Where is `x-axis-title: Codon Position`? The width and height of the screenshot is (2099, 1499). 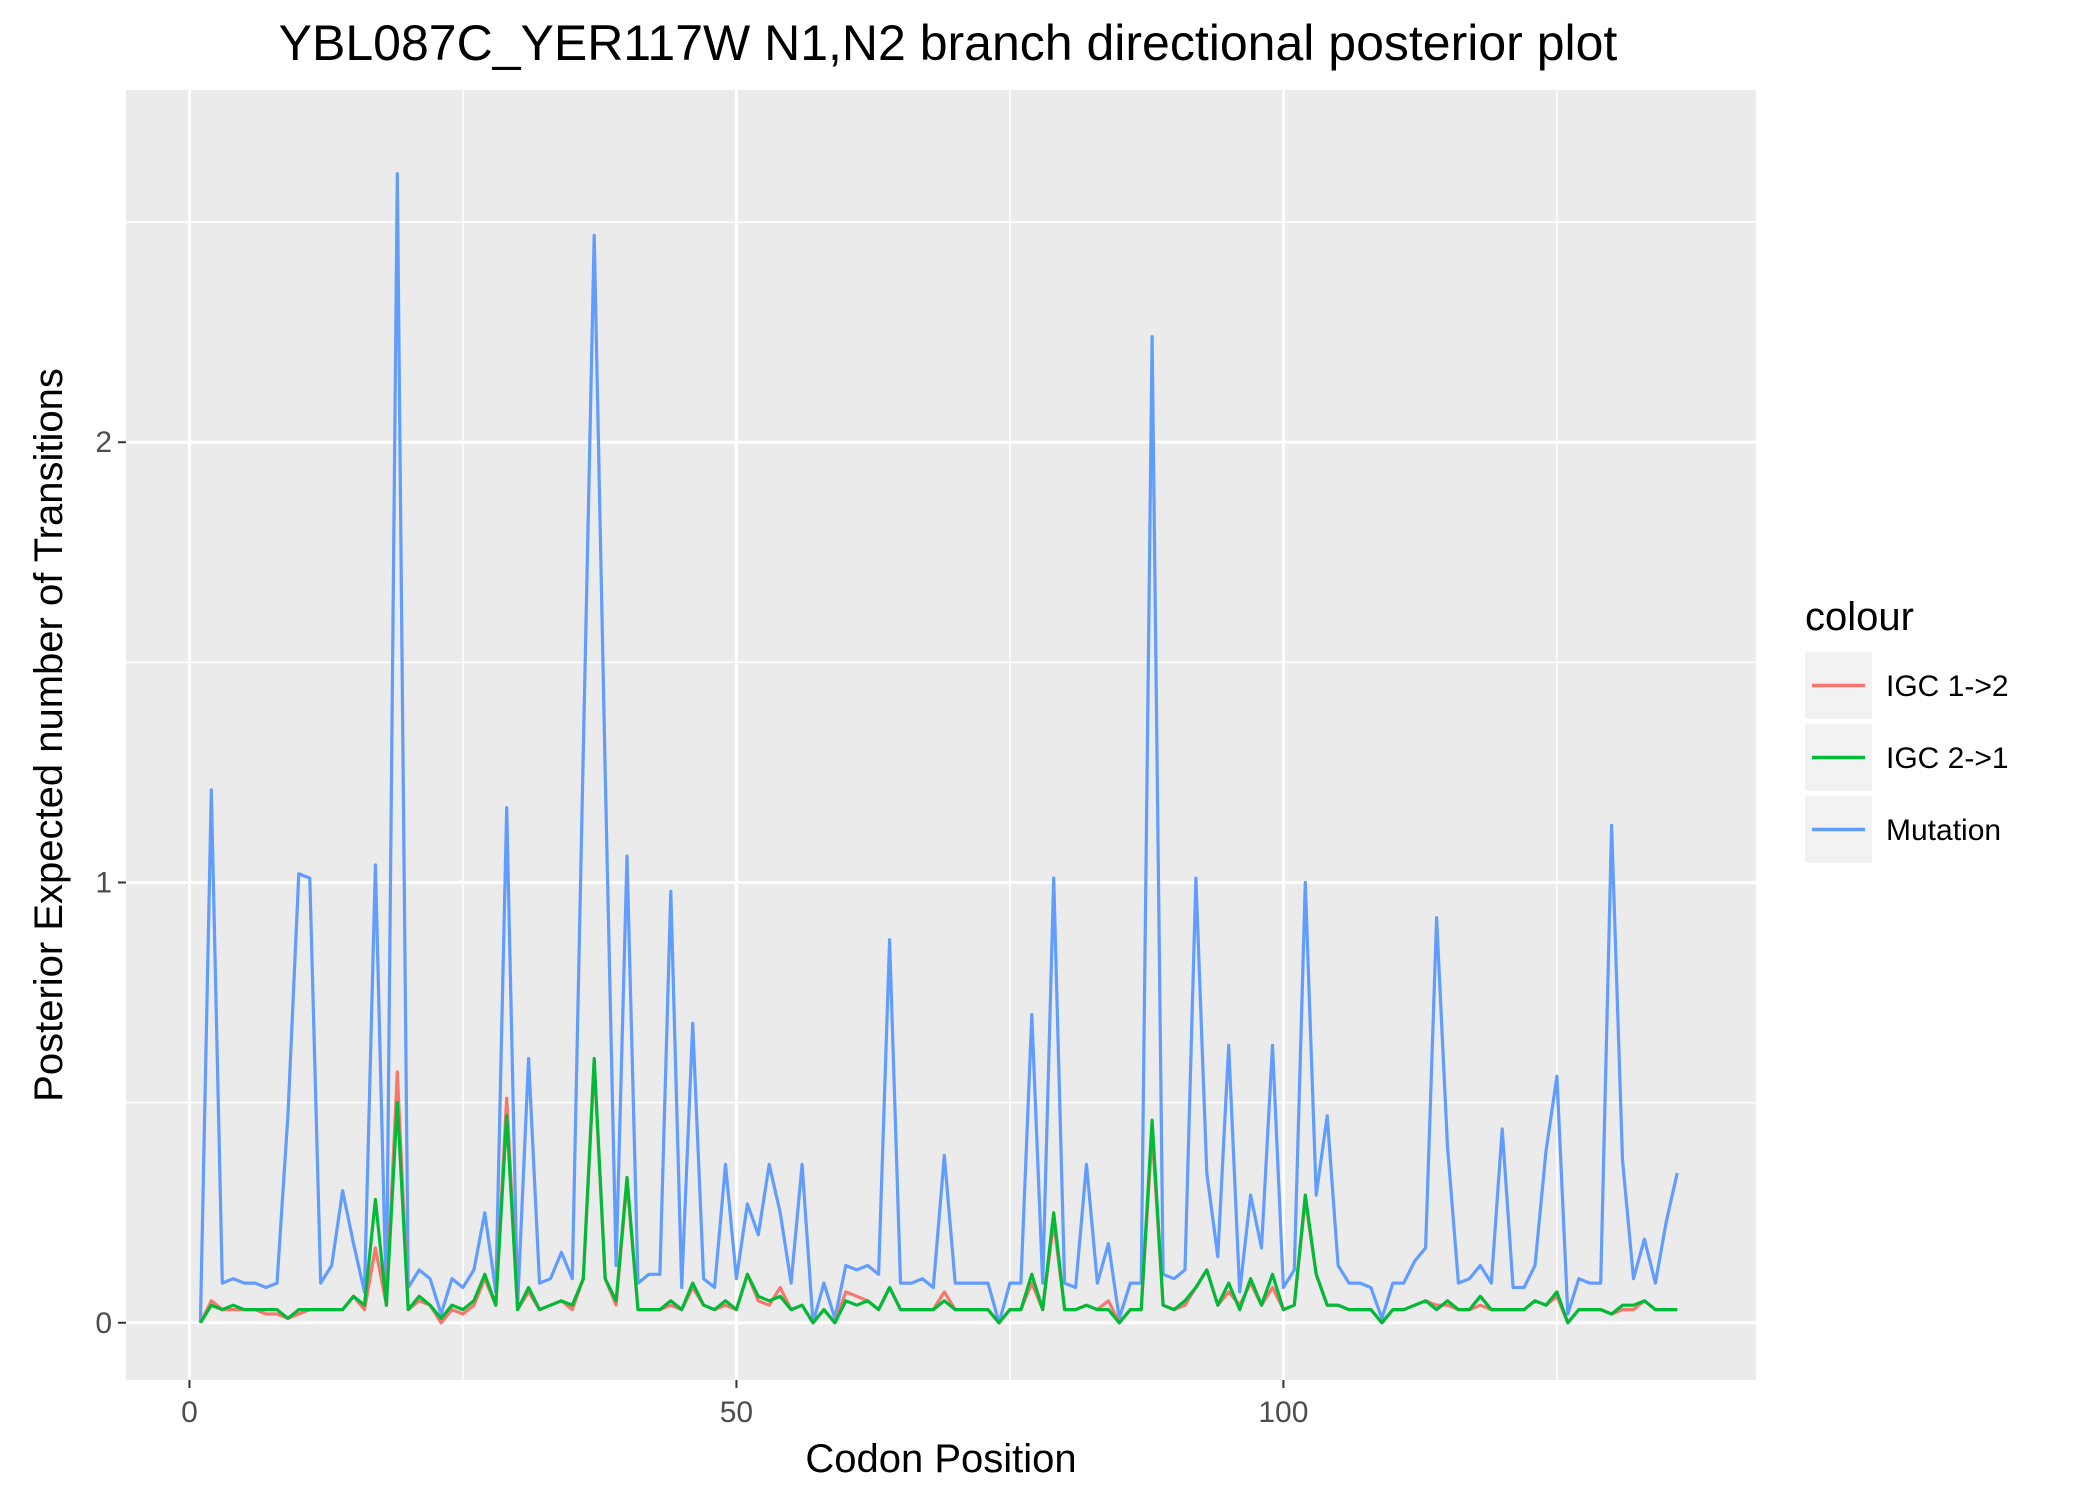 x-axis-title: Codon Position is located at coordinates (940, 1459).